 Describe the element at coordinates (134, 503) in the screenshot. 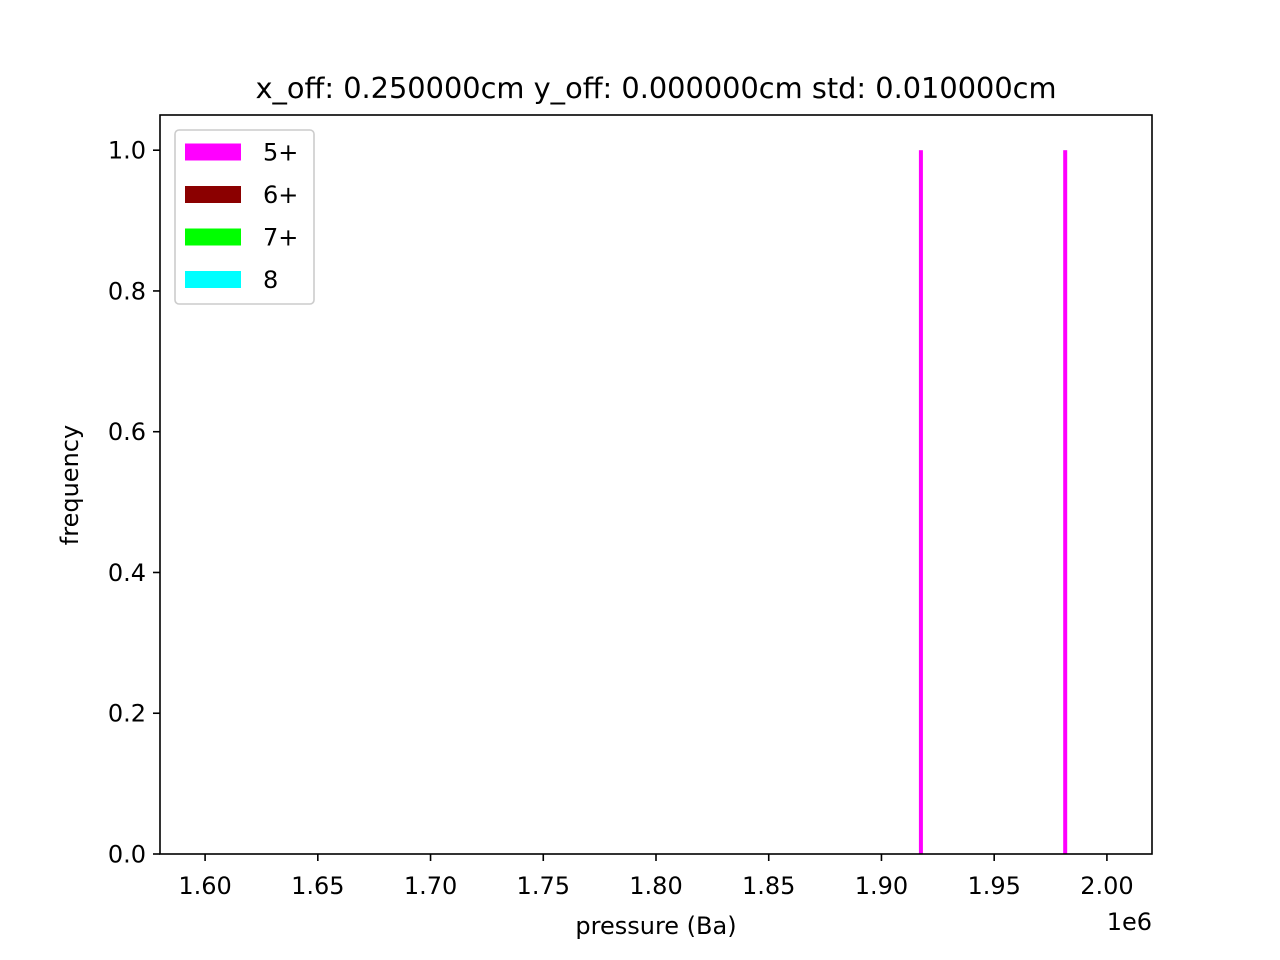

I see `y-axis-ticks: 0.0 0.2 0.4 0.6 0.8 1.0` at that location.